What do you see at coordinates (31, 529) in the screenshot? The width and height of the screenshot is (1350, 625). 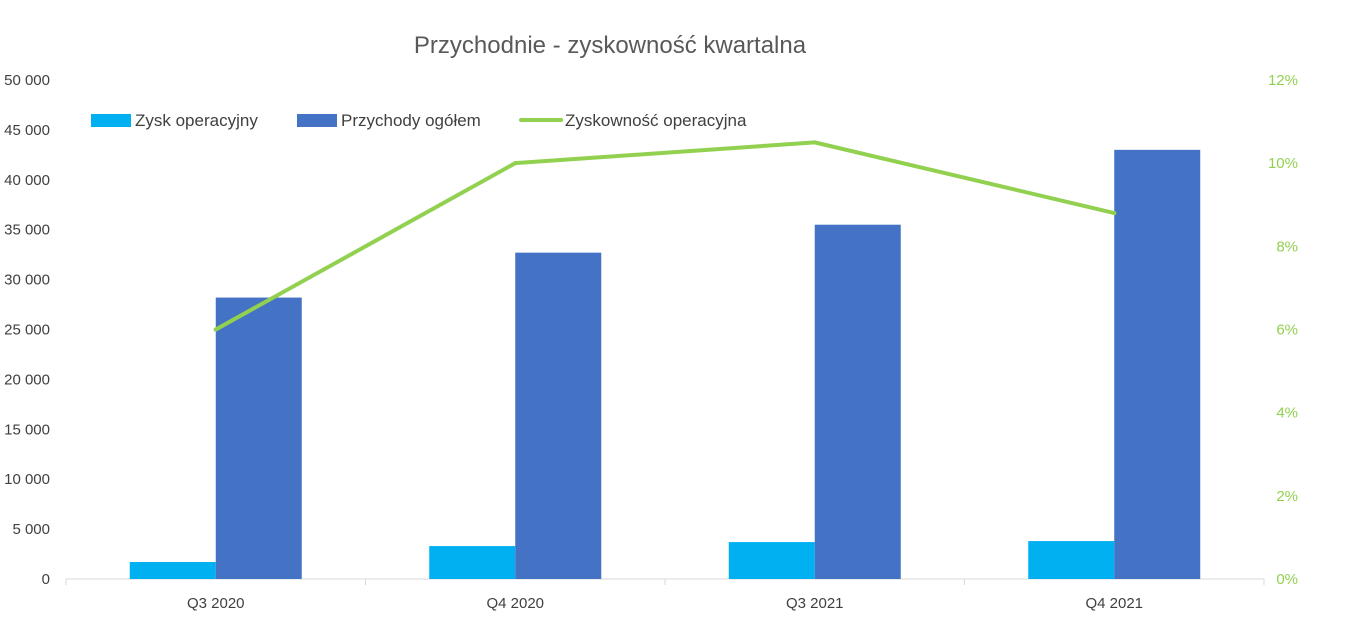 I see `y-left-tick-label: 5 000` at bounding box center [31, 529].